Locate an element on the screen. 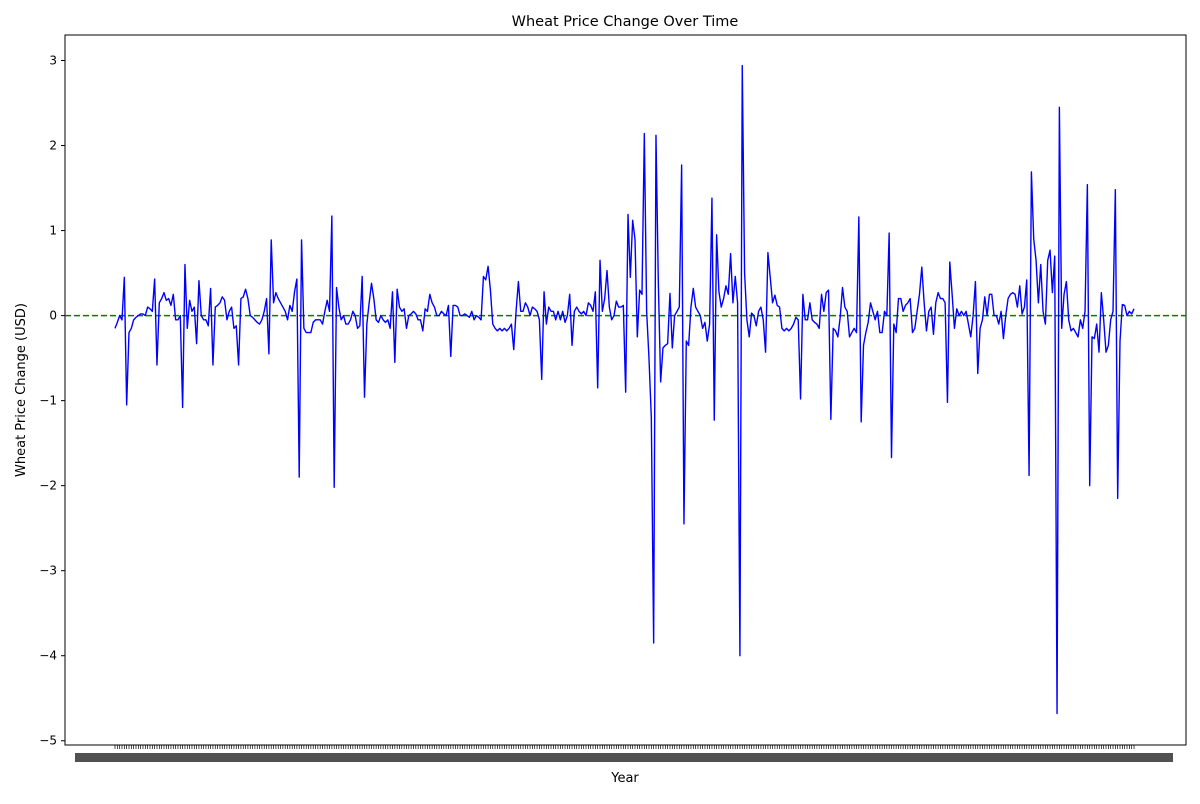 This screenshot has width=1200, height=804. y-tick-label: 0 is located at coordinates (53, 316).